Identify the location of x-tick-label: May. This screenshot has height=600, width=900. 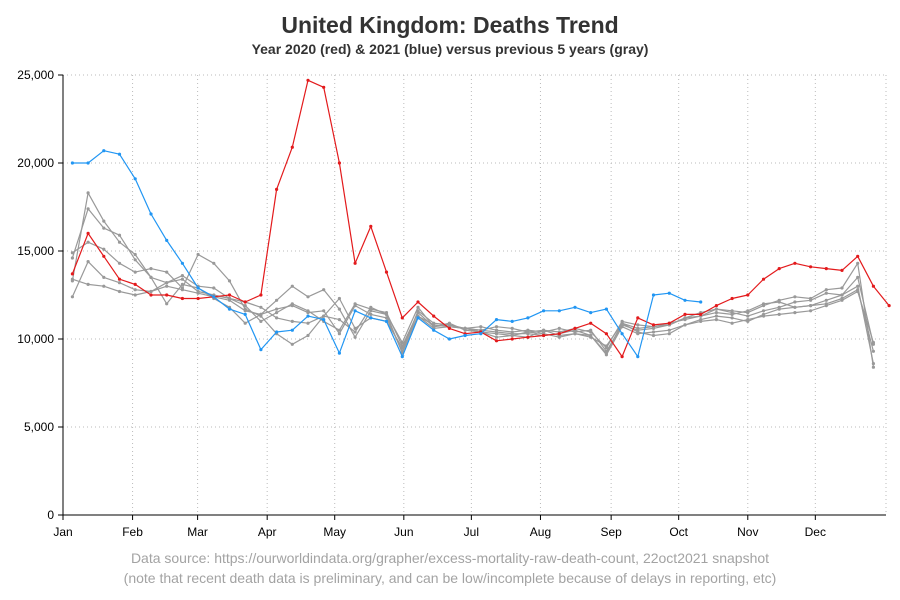
(334, 532).